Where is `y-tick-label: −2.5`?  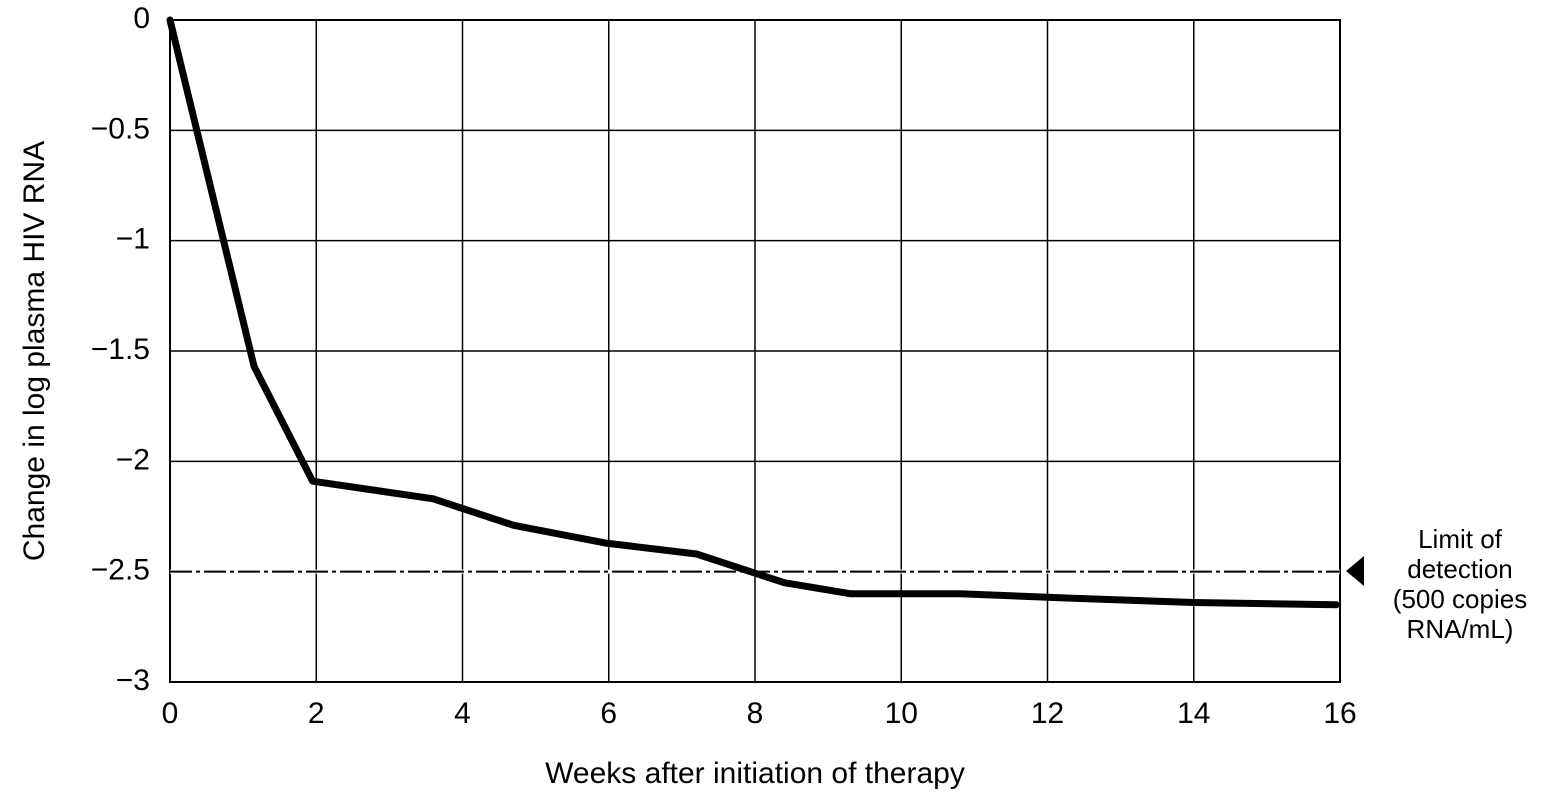
y-tick-label: −2.5 is located at coordinates (120, 570).